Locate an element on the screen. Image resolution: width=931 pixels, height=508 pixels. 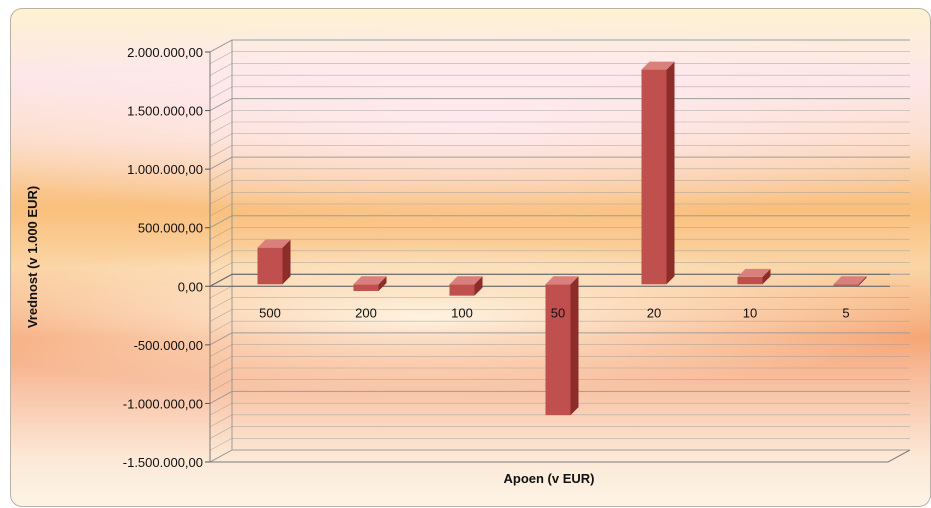
x-tick-labels: 500 200 100 50 20 10 5 is located at coordinates (554, 312).